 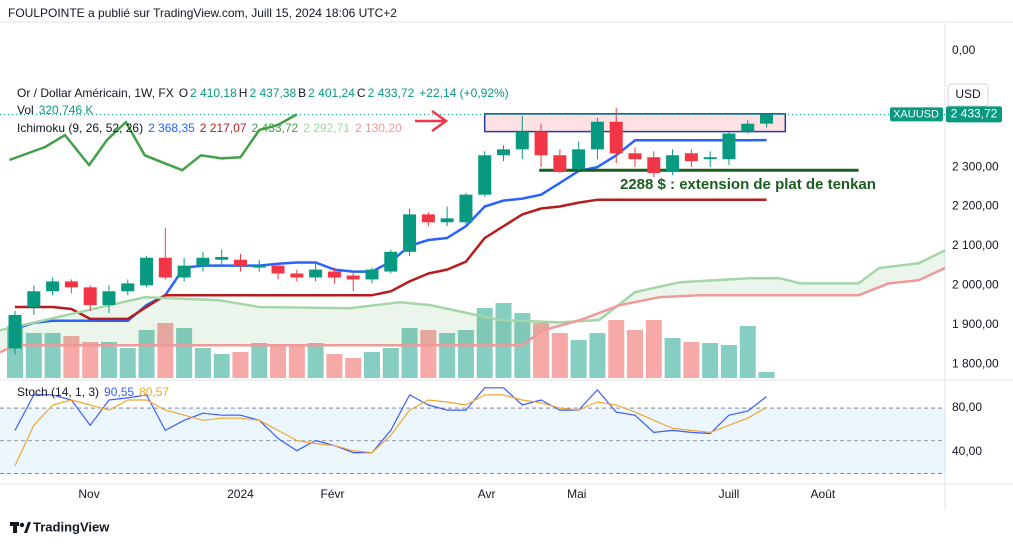 I want to click on symbol-tag-text: XAUUSD, so click(x=916, y=114).